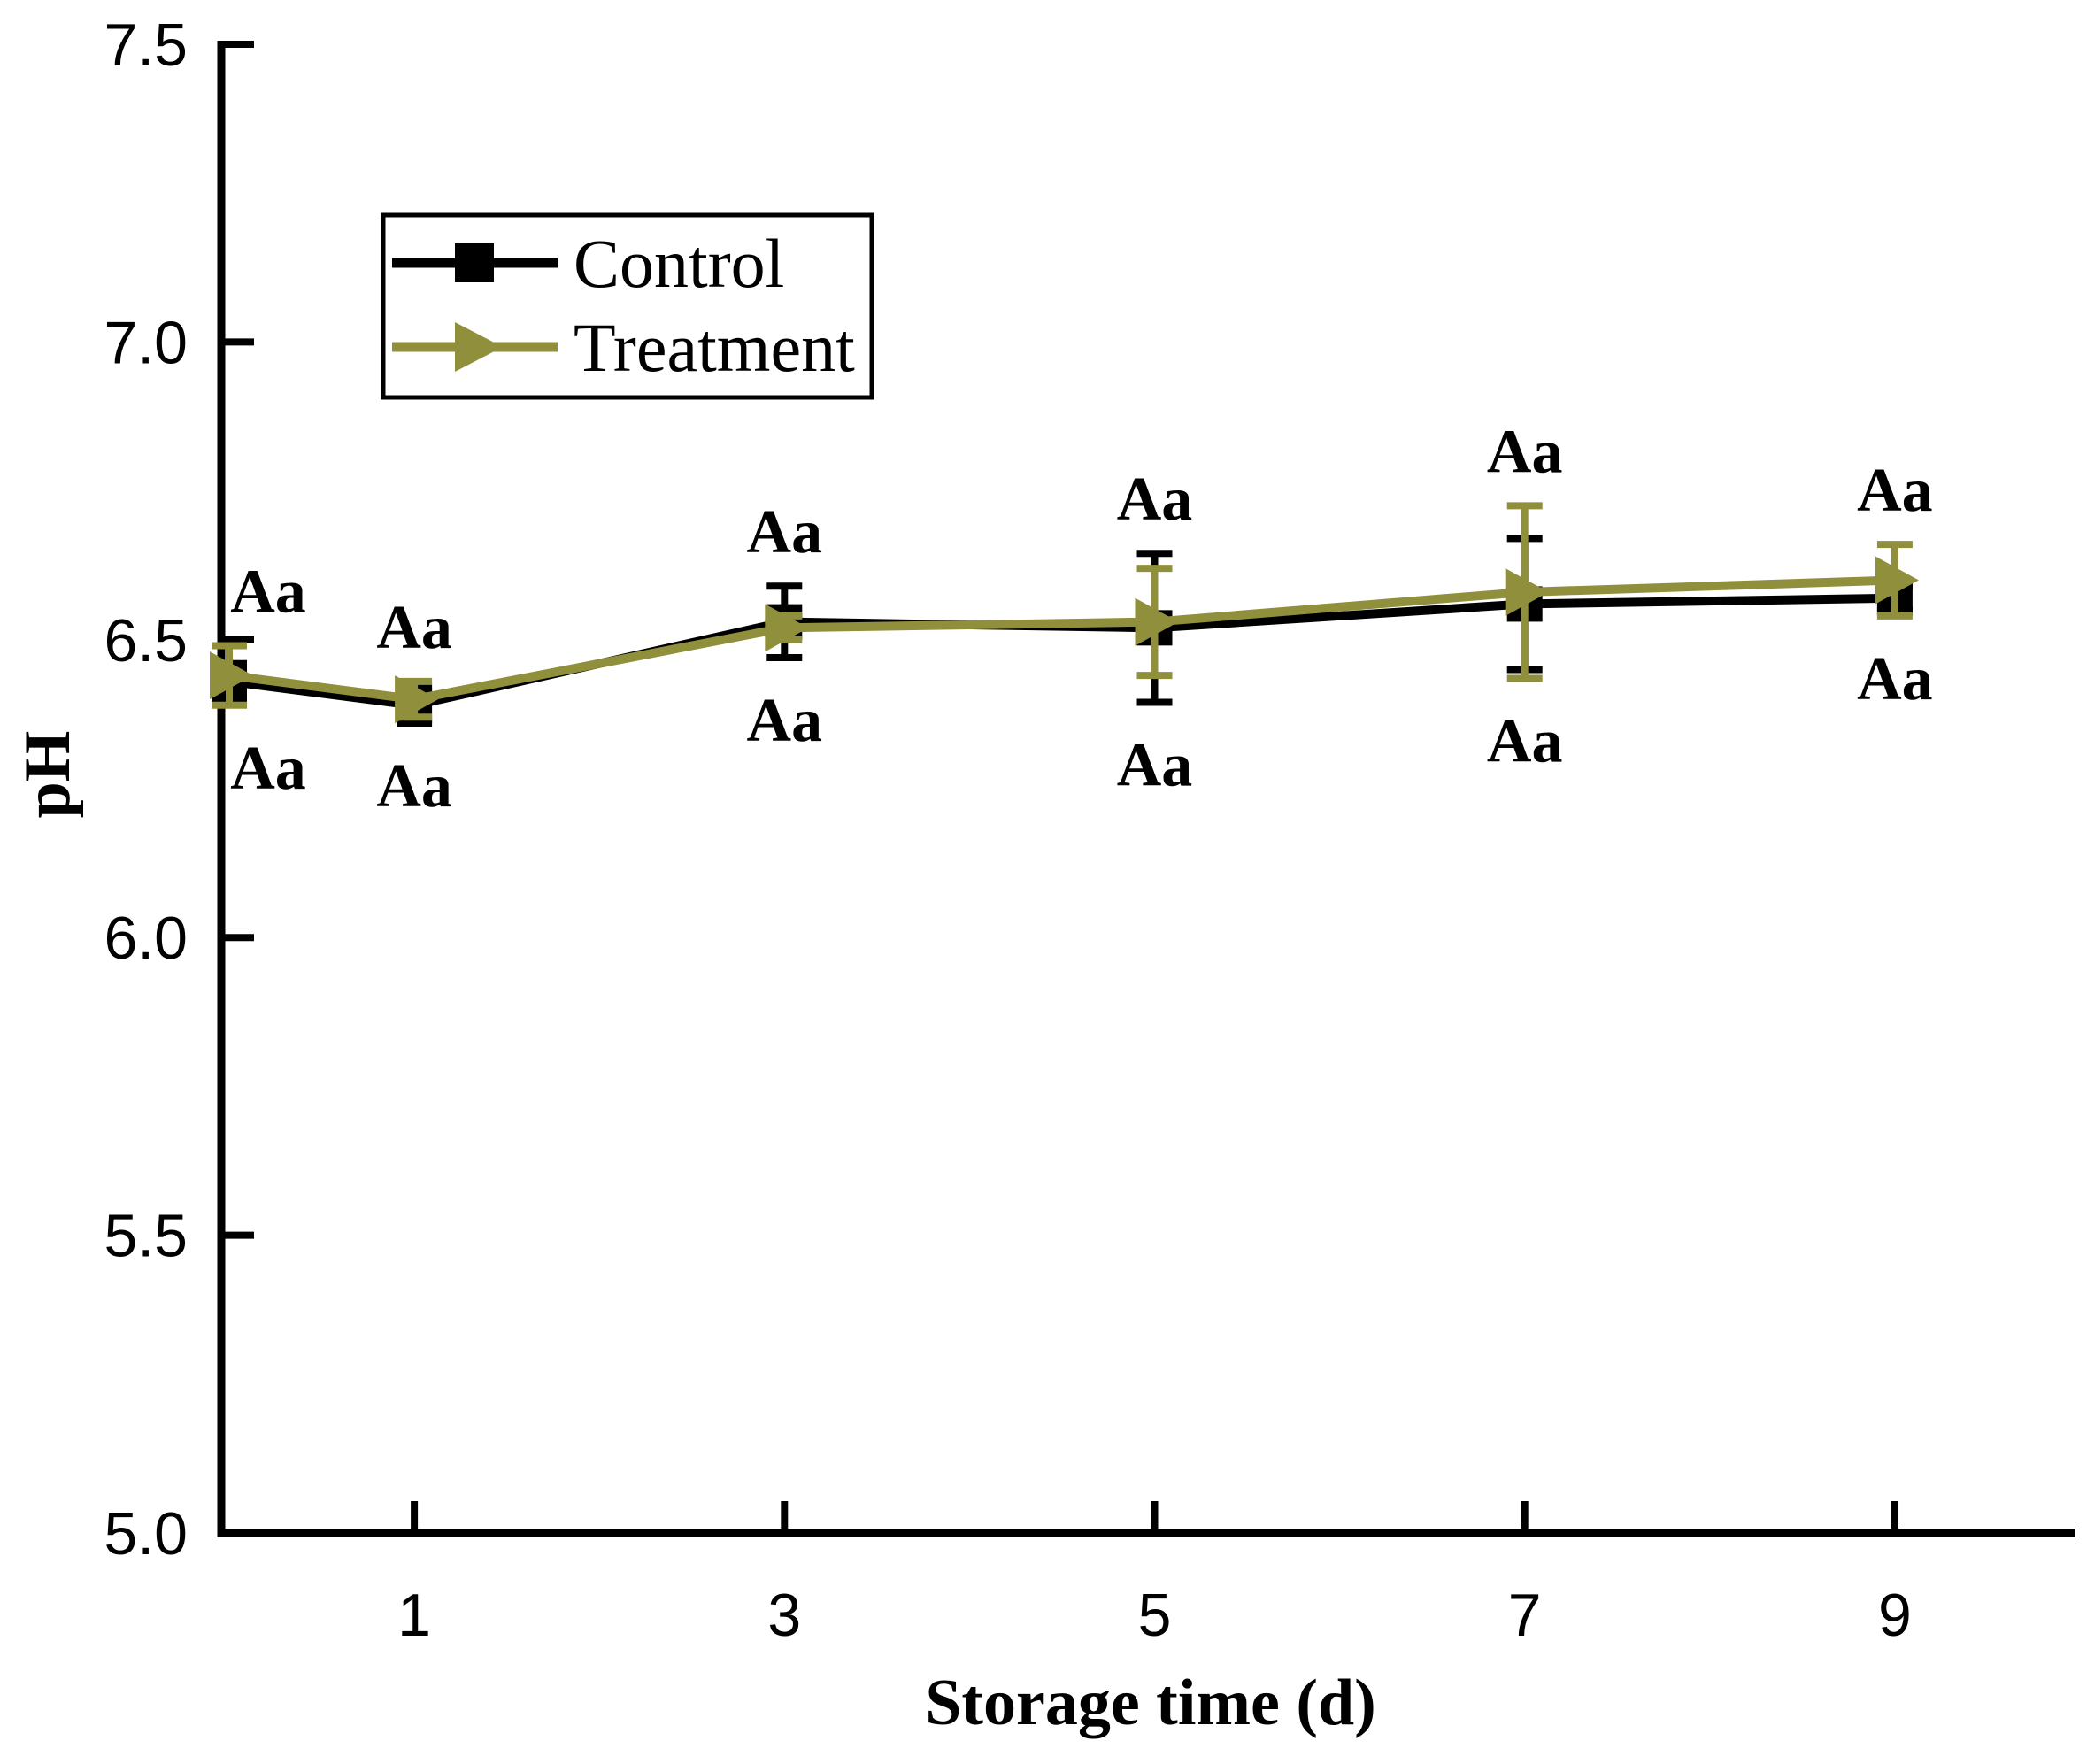 The image size is (2087, 1764). What do you see at coordinates (146, 939) in the screenshot?
I see `y-tick-label: 6.0` at bounding box center [146, 939].